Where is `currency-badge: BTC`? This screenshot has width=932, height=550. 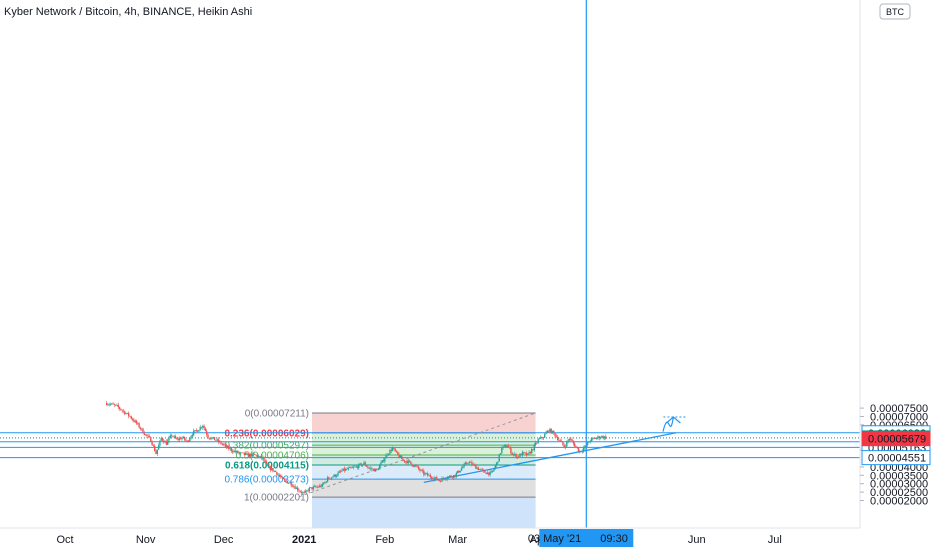 currency-badge: BTC is located at coordinates (895, 11).